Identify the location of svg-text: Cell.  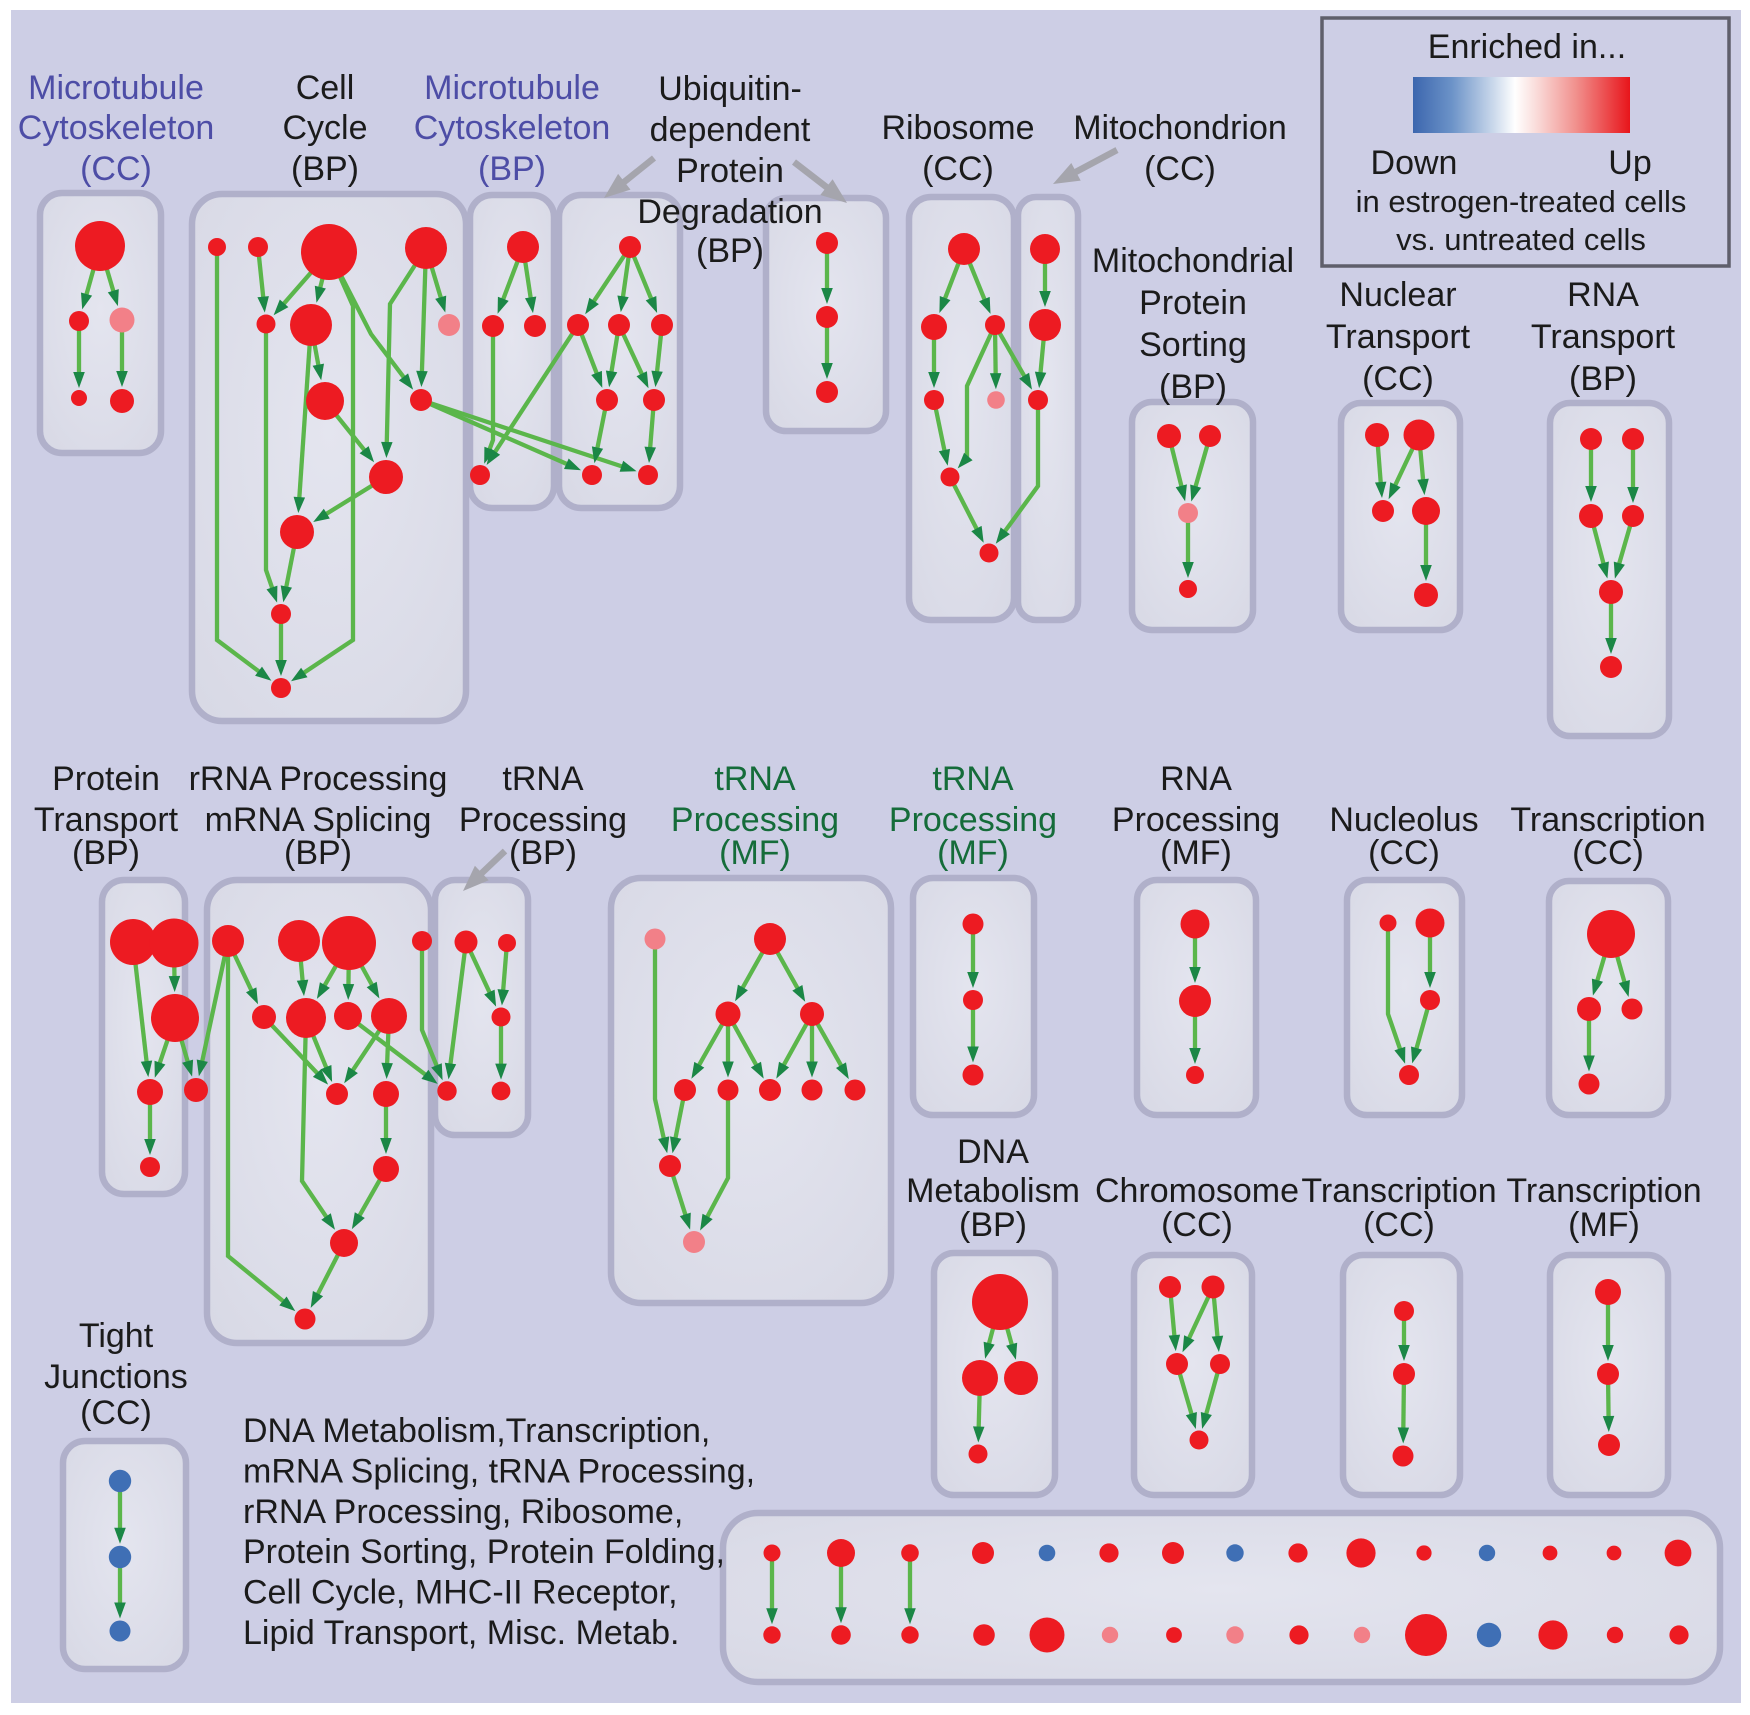
(325, 88).